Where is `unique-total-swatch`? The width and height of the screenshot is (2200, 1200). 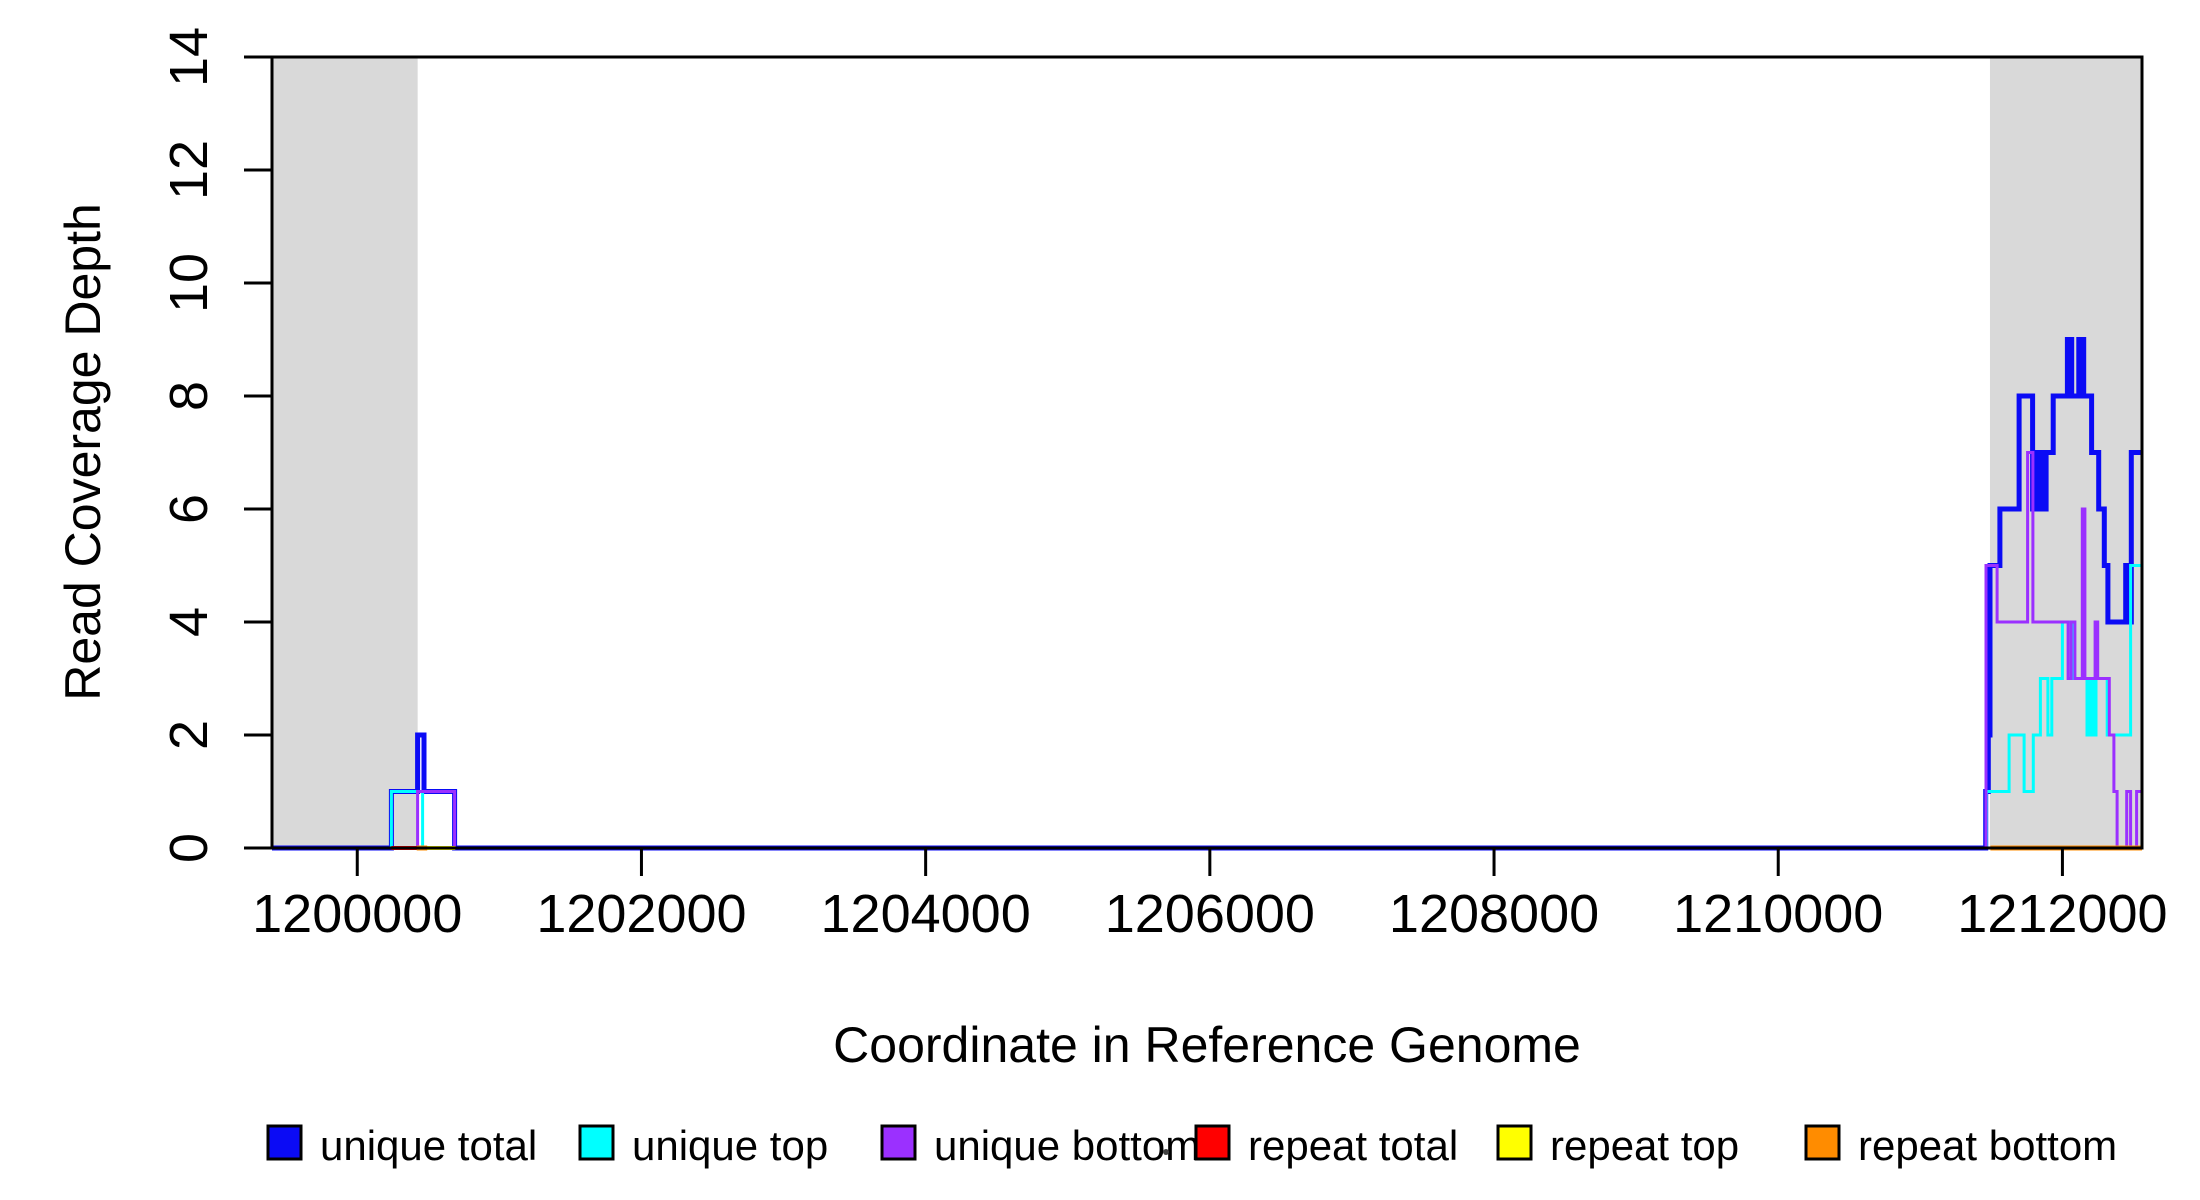
unique-total-swatch is located at coordinates (284, 1142).